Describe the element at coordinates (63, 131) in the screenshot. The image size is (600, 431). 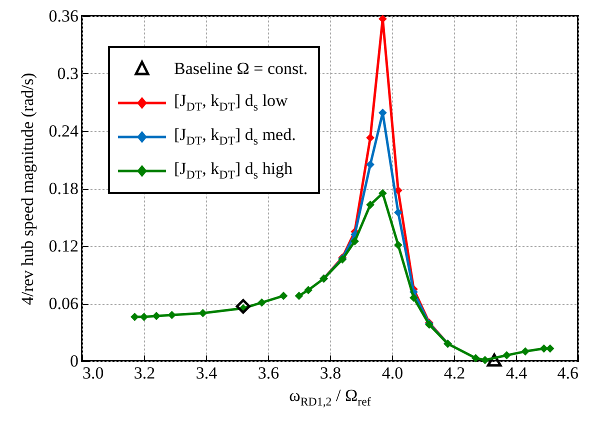
I see `y-tick-label: 0.24` at that location.